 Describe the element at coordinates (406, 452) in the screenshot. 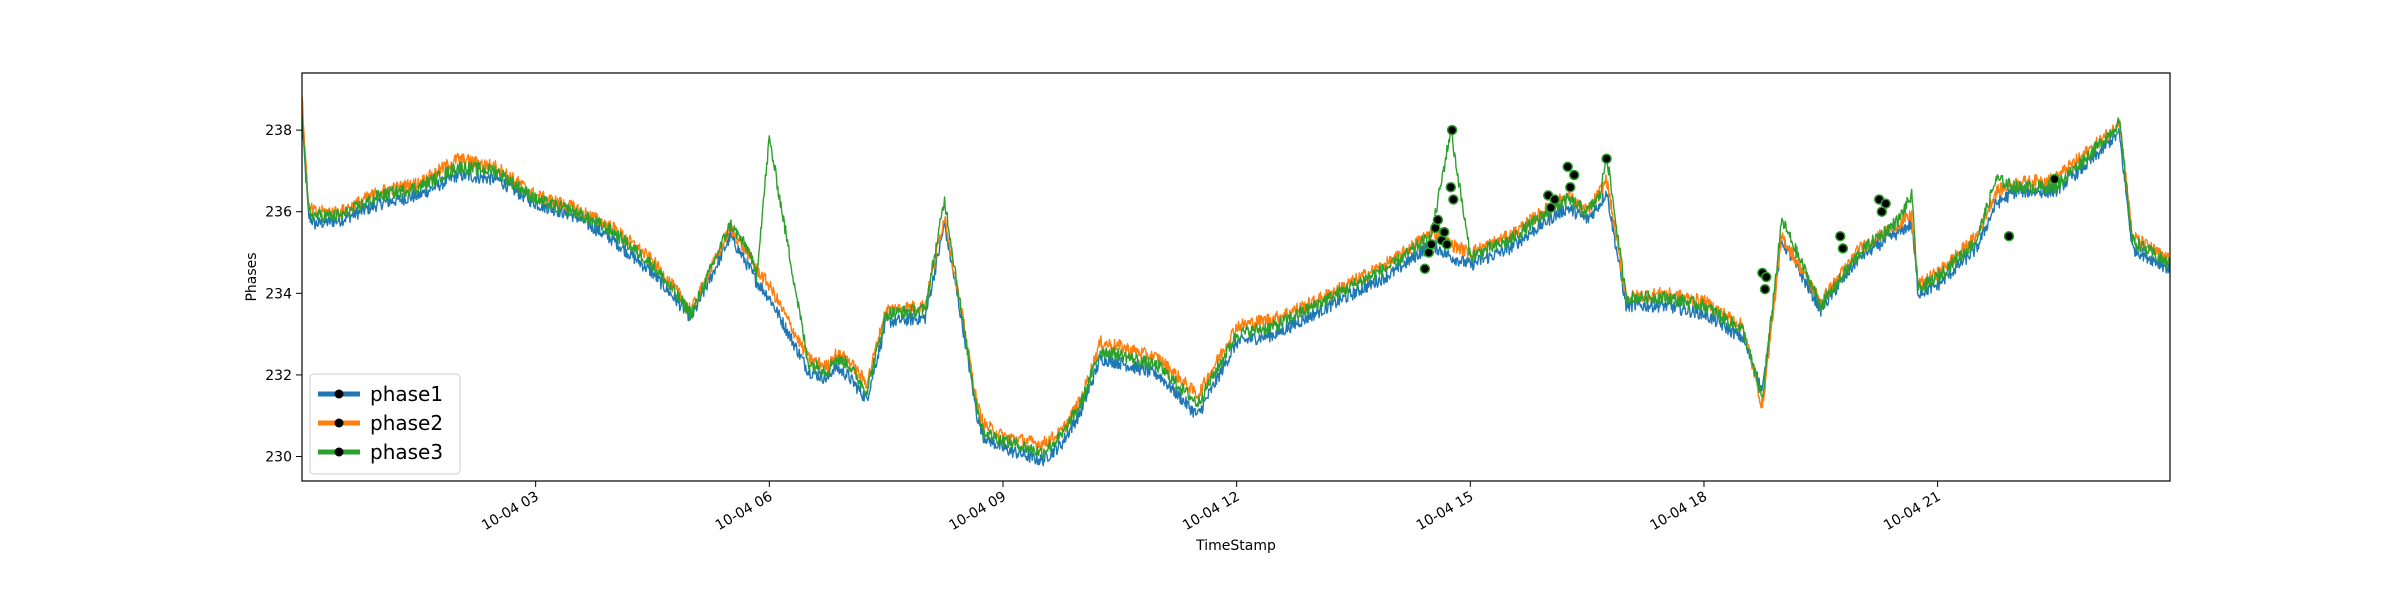

I see `legend-phase3-label: phase3` at that location.